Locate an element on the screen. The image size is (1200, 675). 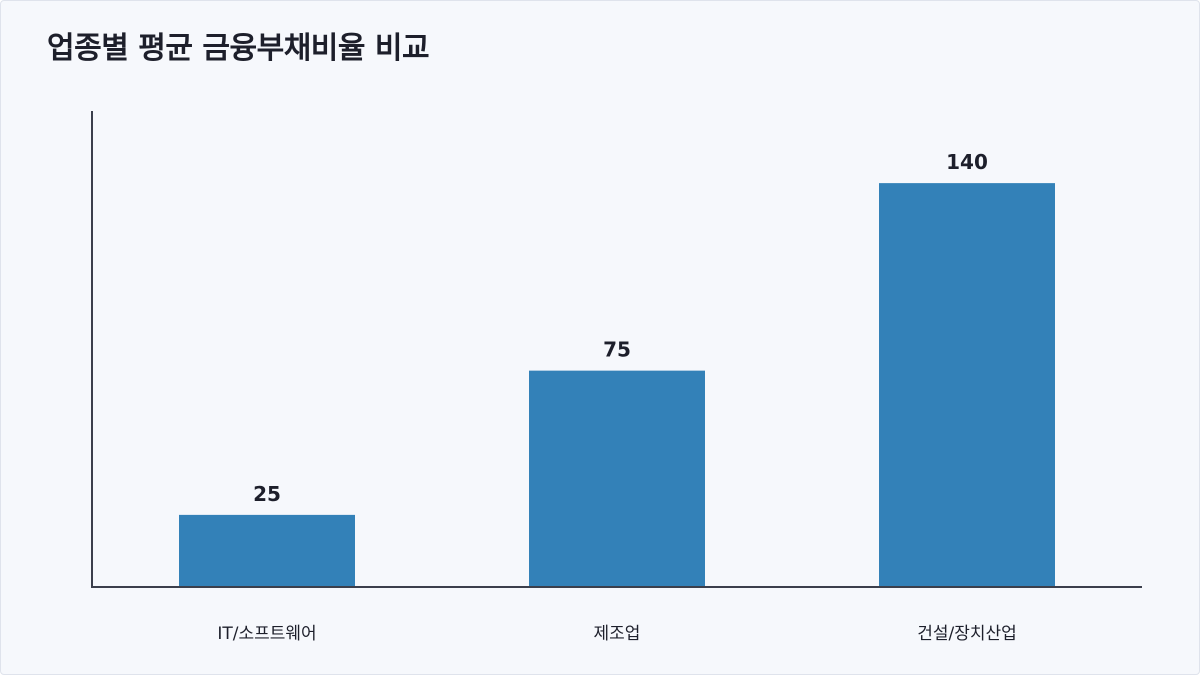
bar-value-label: 140 is located at coordinates (967, 162).